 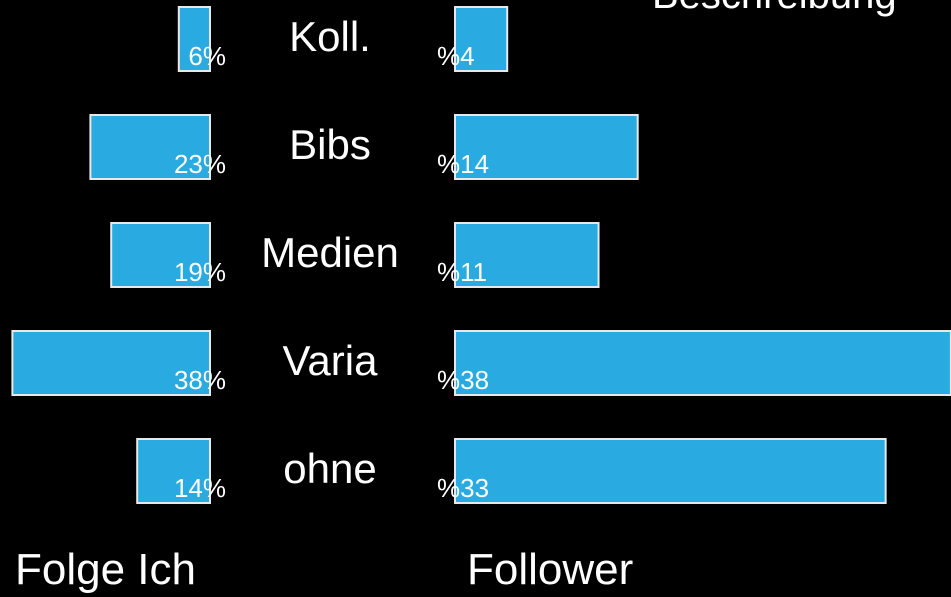 What do you see at coordinates (463, 164) in the screenshot?
I see `value-label-right: %14` at bounding box center [463, 164].